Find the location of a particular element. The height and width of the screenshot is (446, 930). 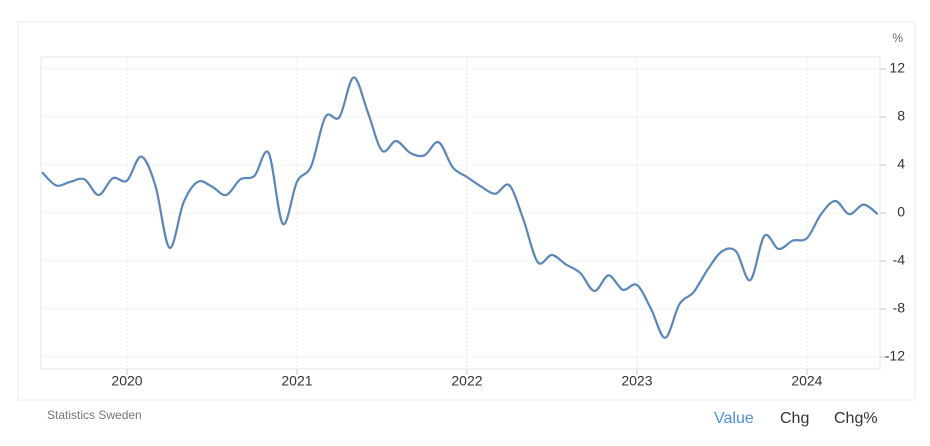

x-tick-label: 2020 is located at coordinates (126, 381).